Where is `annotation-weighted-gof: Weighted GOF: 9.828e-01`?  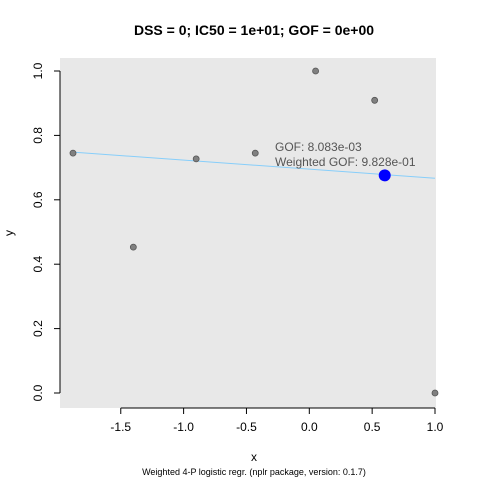 annotation-weighted-gof: Weighted GOF: 9.828e-01 is located at coordinates (345, 162).